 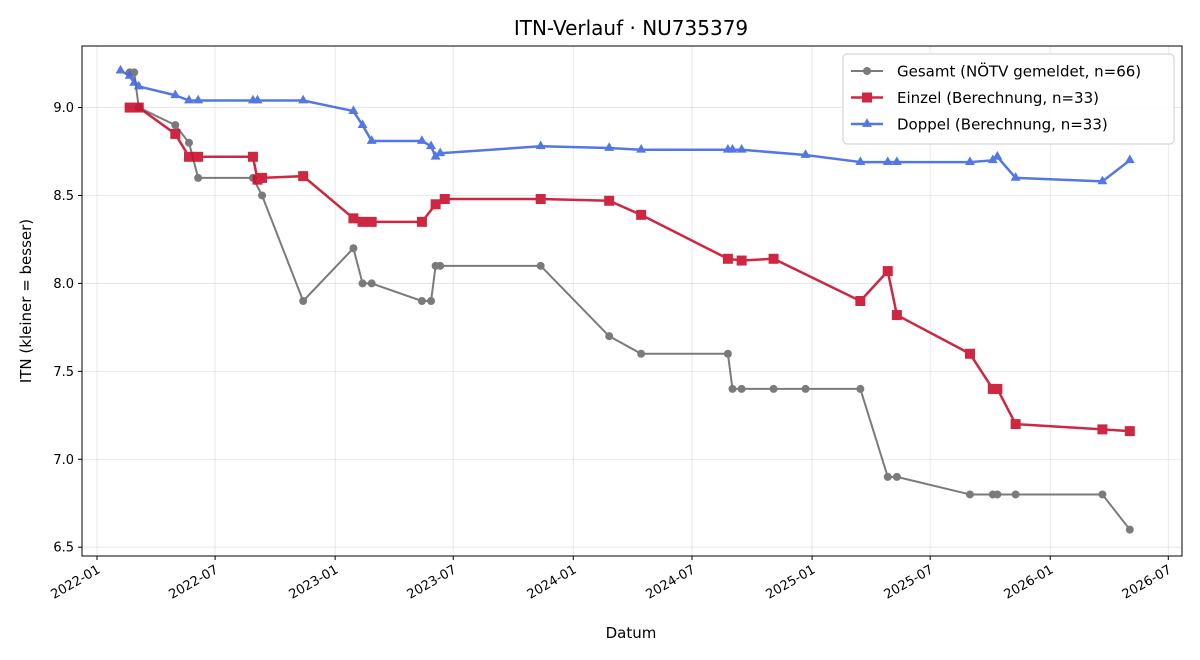 What do you see at coordinates (63, 372) in the screenshot?
I see `y-tick-label: 7.5` at bounding box center [63, 372].